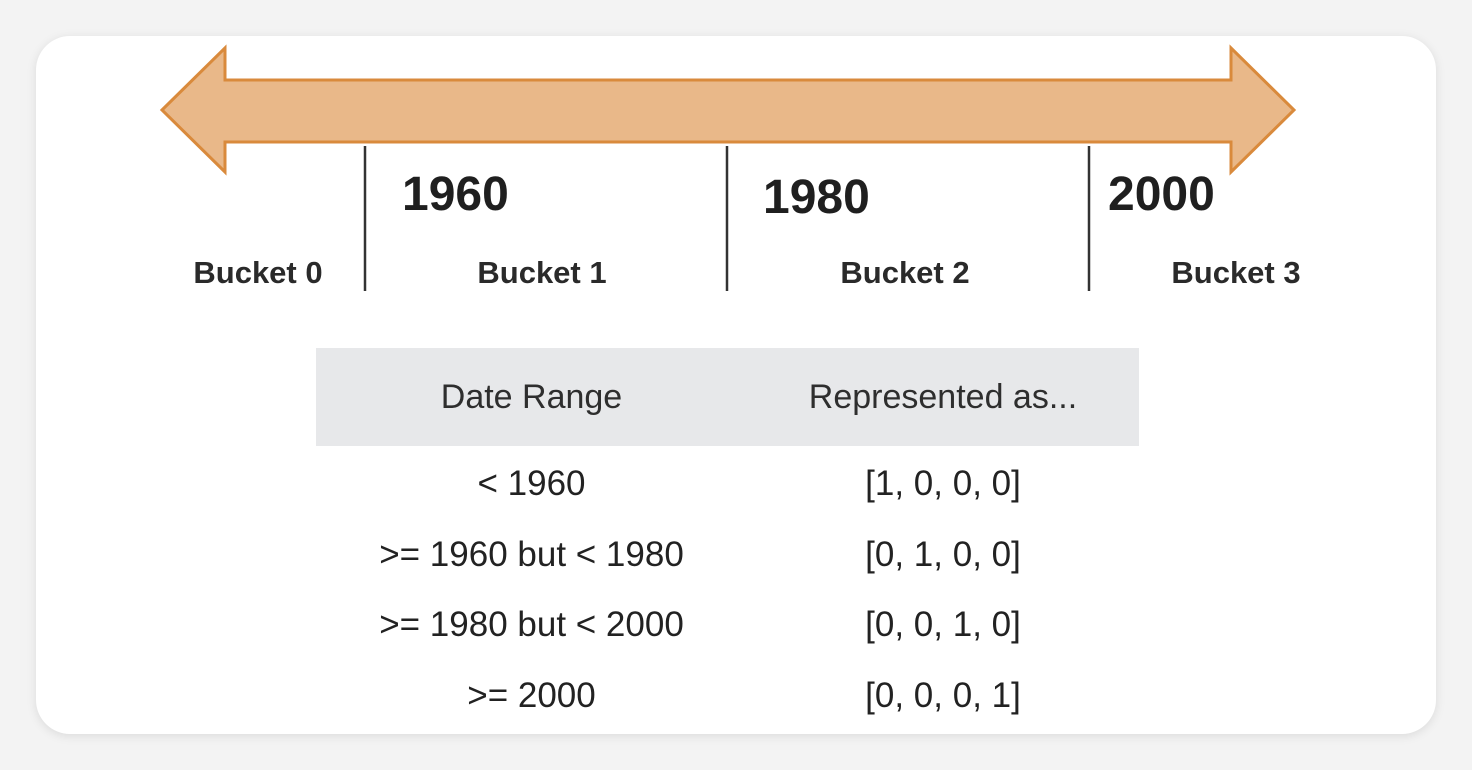 This screenshot has width=1472, height=770. Describe the element at coordinates (943, 695) in the screenshot. I see `cell-encoding: [0, 0, 0, 1]` at that location.